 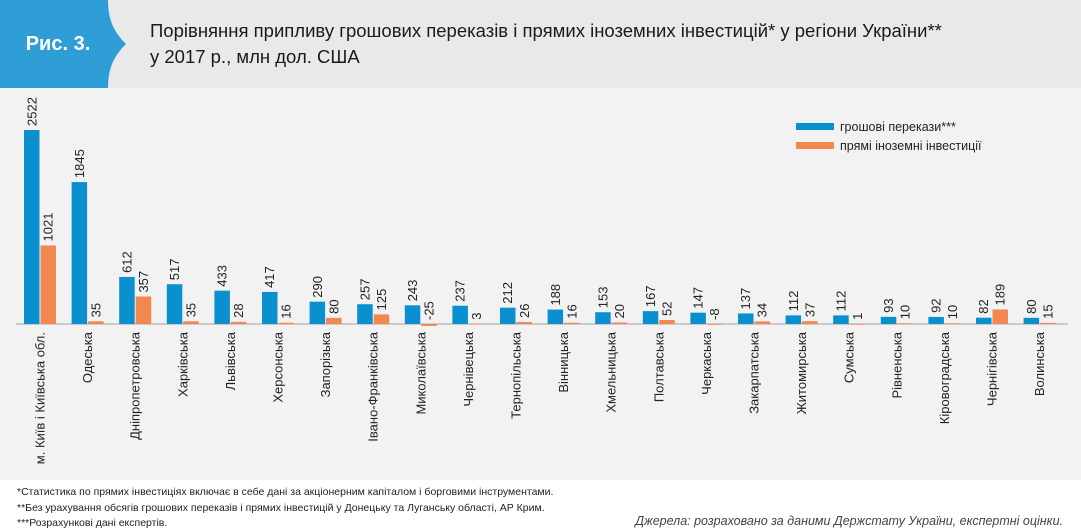 I want to click on data-label-remittances-11: 188, so click(x=555, y=295).